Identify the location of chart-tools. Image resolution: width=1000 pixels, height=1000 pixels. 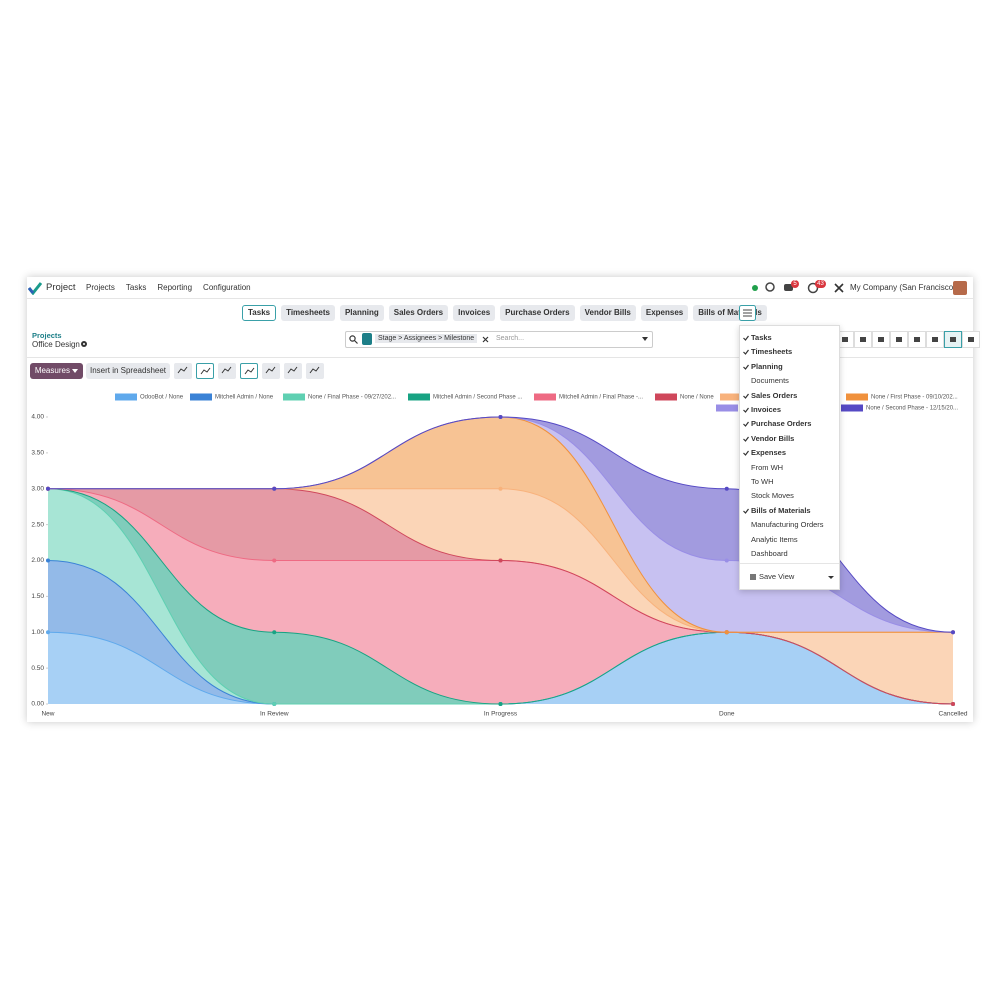
(249, 371).